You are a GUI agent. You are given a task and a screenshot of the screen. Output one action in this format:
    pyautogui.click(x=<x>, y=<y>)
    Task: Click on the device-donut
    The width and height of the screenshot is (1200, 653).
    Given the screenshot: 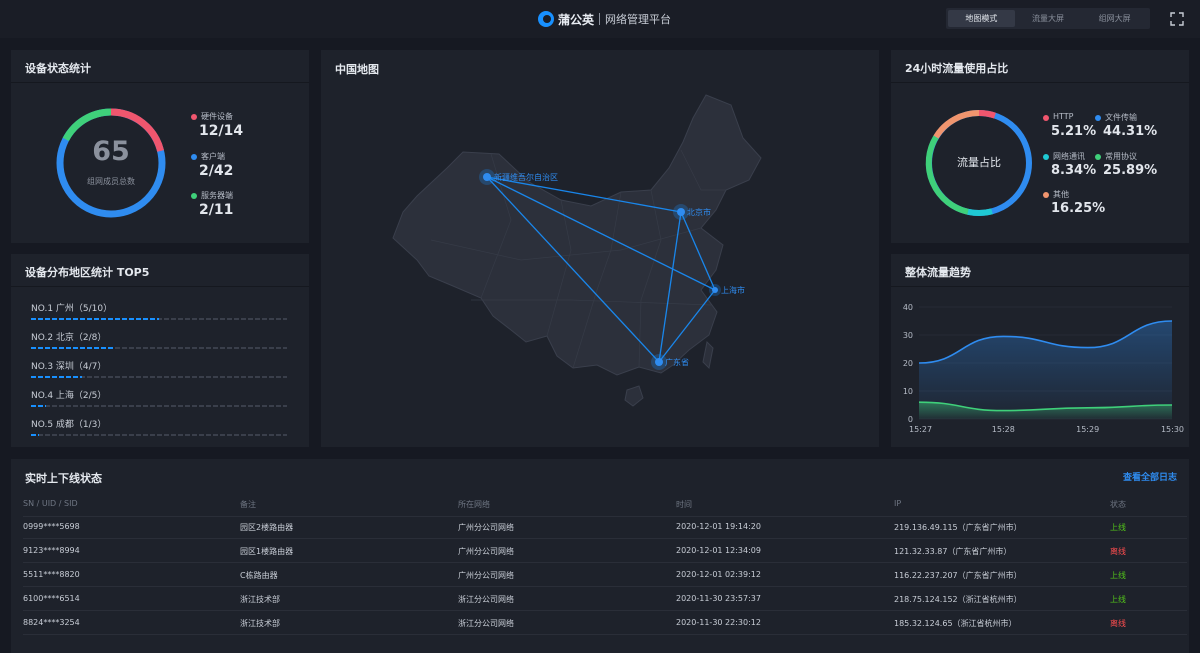 What is the action you would take?
    pyautogui.click(x=111, y=163)
    